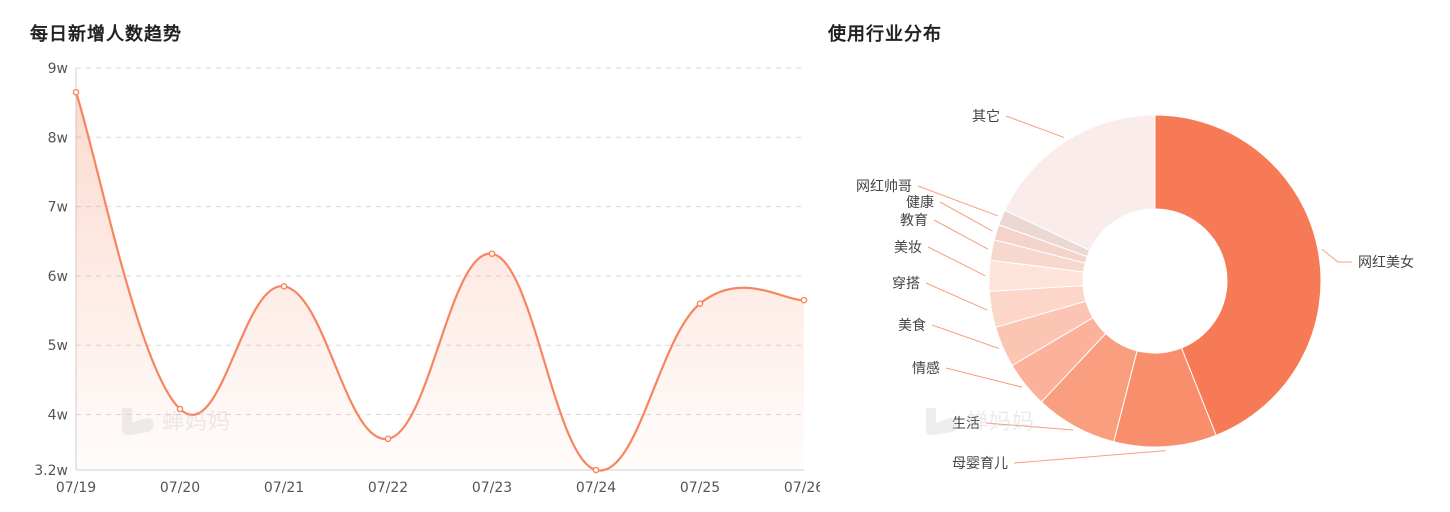 Image resolution: width=1450 pixels, height=512 pixels. Describe the element at coordinates (58, 138) in the screenshot. I see `y-tick-label: 8w` at that location.